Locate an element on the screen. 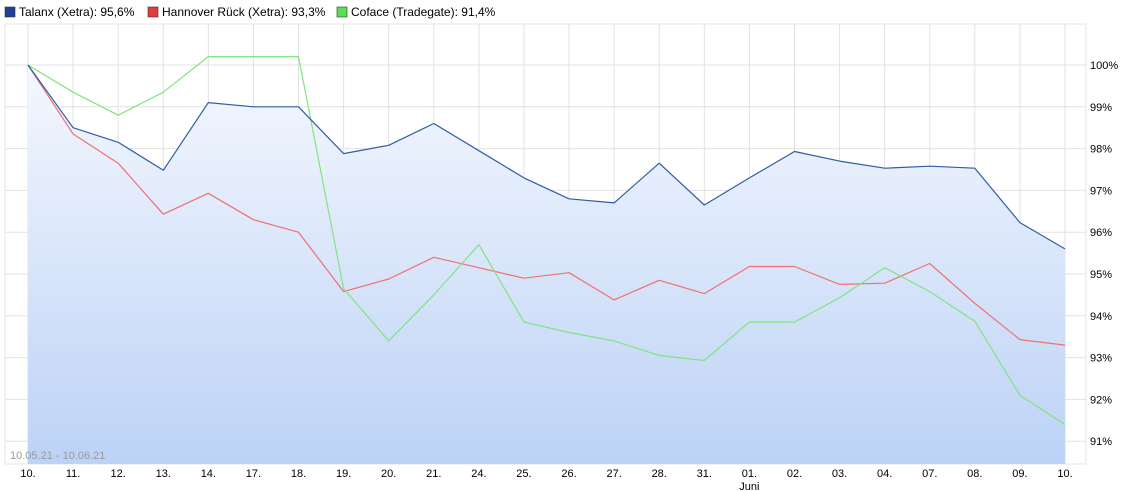  x-tick-label: 12. is located at coordinates (118, 474).